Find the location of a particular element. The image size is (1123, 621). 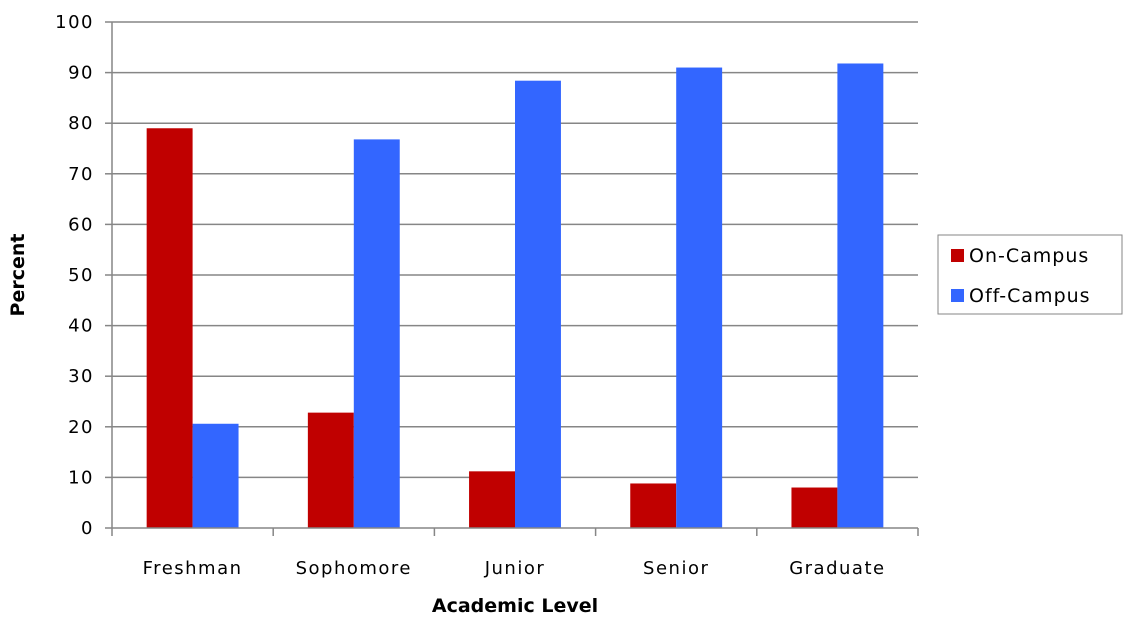

y-tick-label-3: 30 is located at coordinates (81, 376).